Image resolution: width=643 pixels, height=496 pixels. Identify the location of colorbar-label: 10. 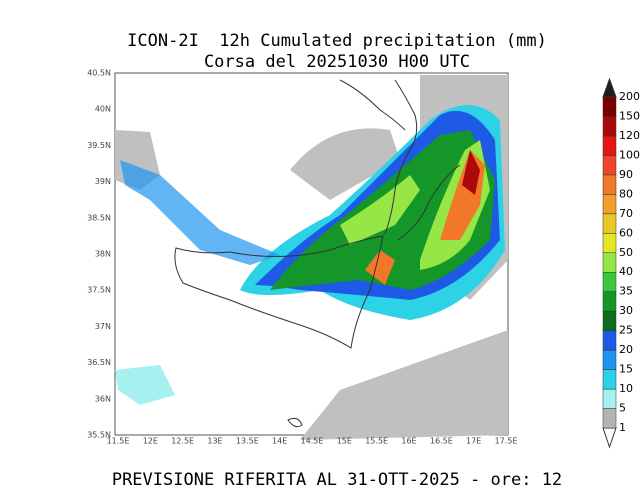
(626, 388).